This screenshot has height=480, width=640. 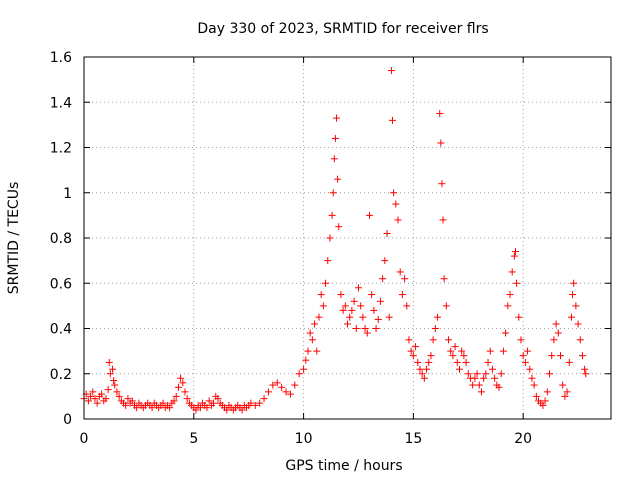 I want to click on x-tick-label: 5, so click(x=193, y=439).